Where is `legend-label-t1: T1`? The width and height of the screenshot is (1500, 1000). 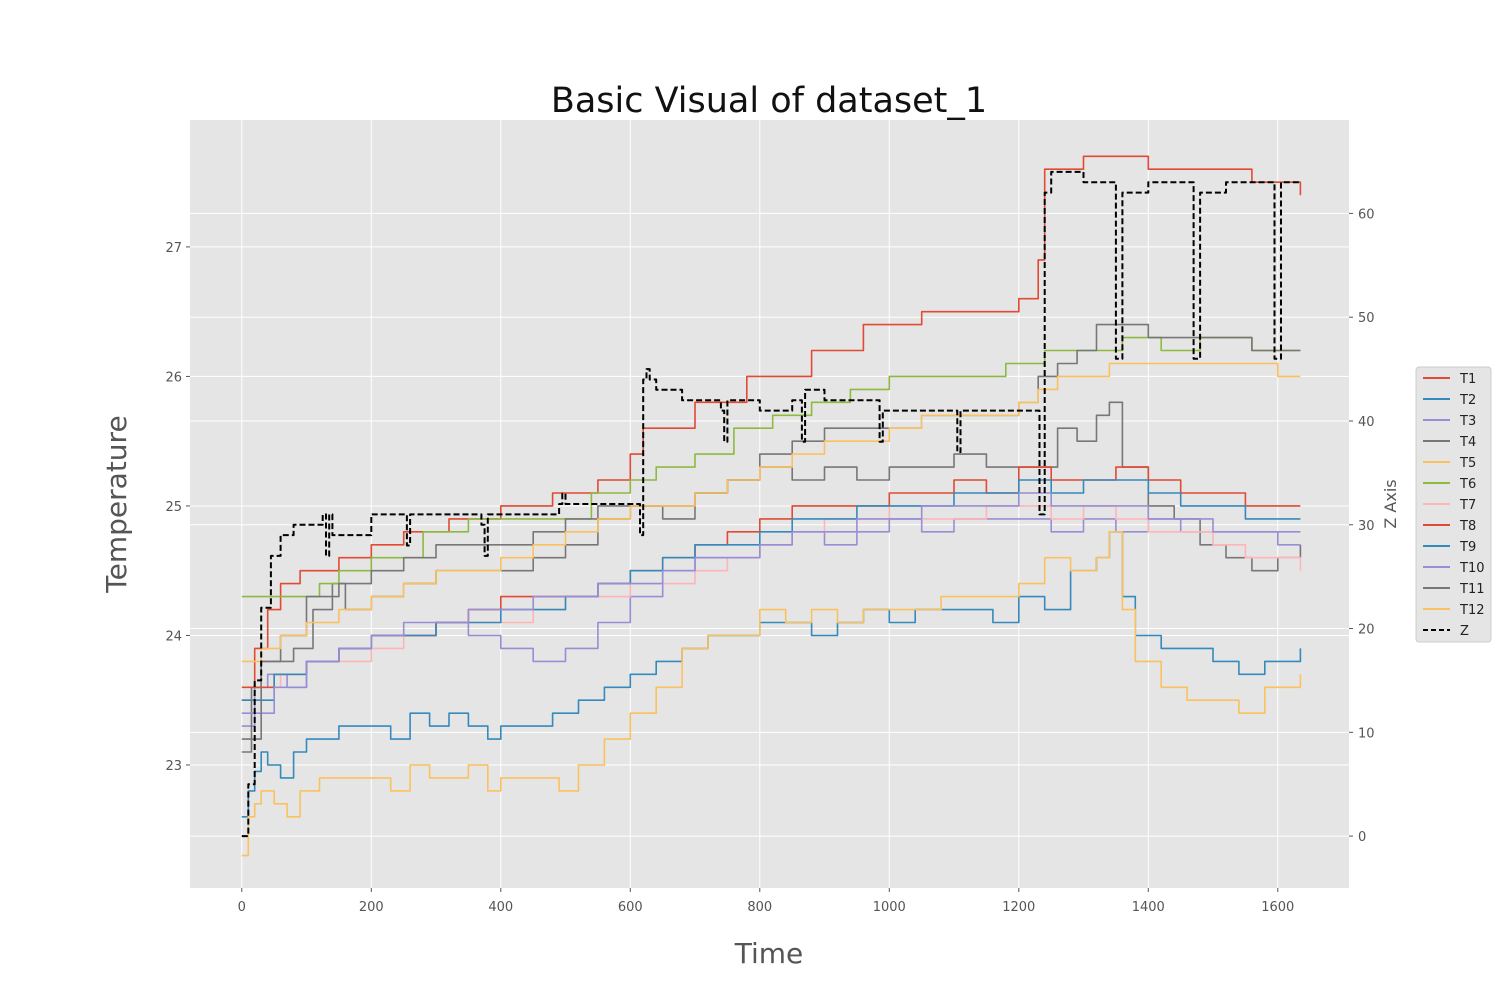
legend-label-t1: T1 is located at coordinates (1467, 379).